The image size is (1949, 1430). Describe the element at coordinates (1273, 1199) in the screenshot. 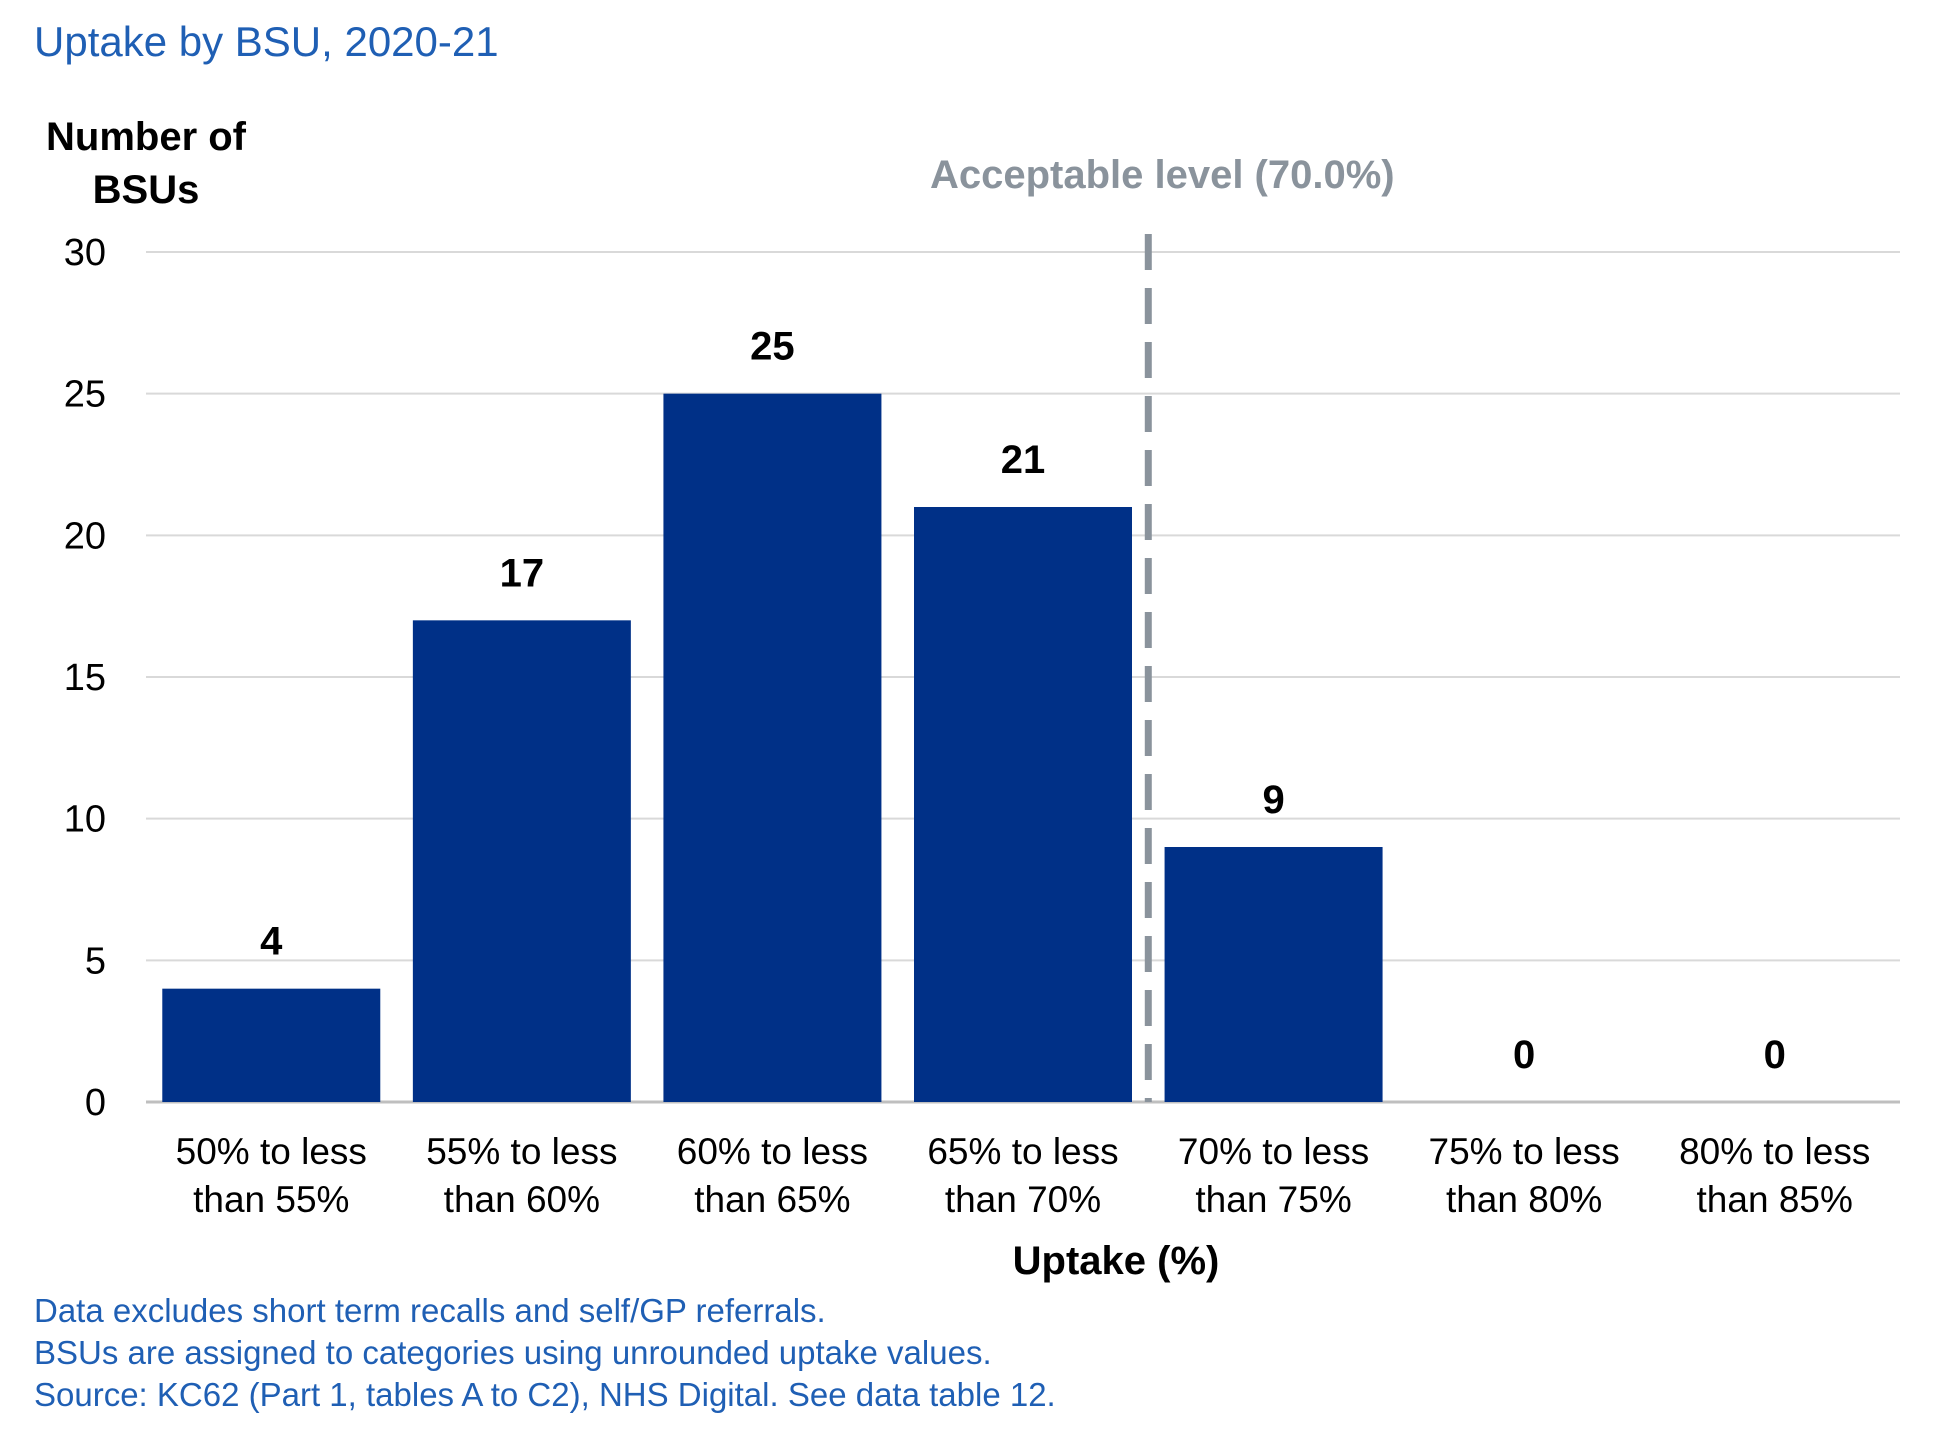

I see `x-tick-label: than 75%` at that location.